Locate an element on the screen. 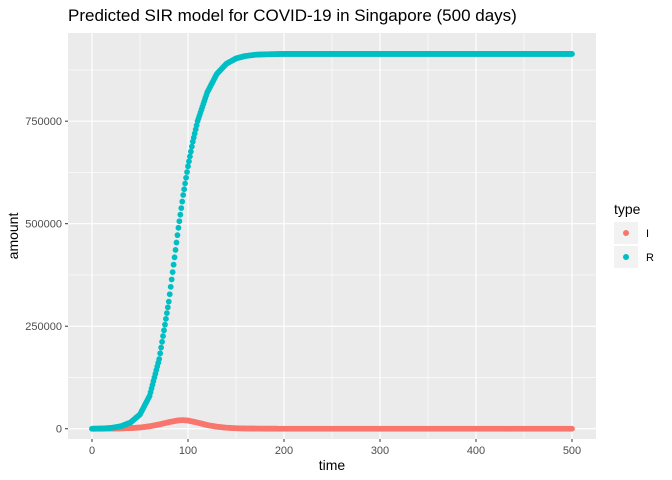 Image resolution: width=672 pixels, height=480 pixels. legend-label-R: R is located at coordinates (650, 258).